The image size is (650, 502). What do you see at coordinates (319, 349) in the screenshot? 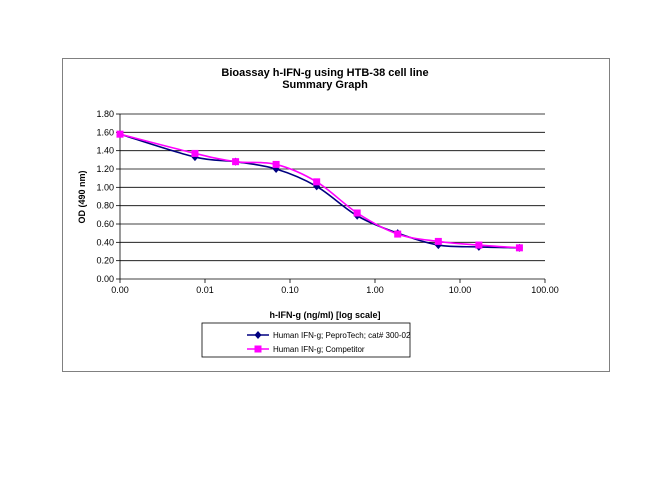
I see `legend-label-2: Human IFN-g; Competitor` at bounding box center [319, 349].